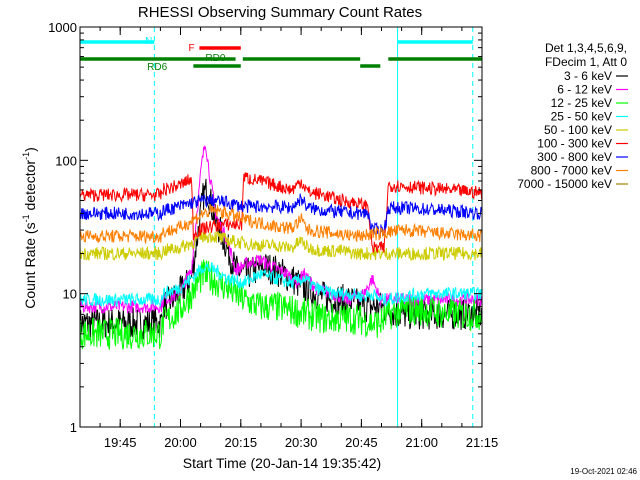 This screenshot has height=480, width=640. Describe the element at coordinates (564, 184) in the screenshot. I see `legend-entry-label: 7000 - 15000 keV` at that location.